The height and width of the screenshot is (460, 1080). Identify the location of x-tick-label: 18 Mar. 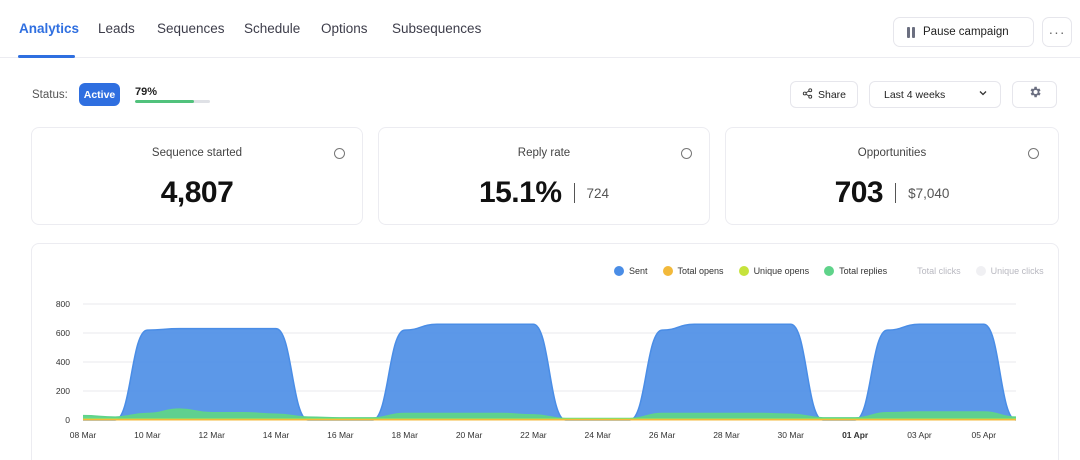
(404, 435).